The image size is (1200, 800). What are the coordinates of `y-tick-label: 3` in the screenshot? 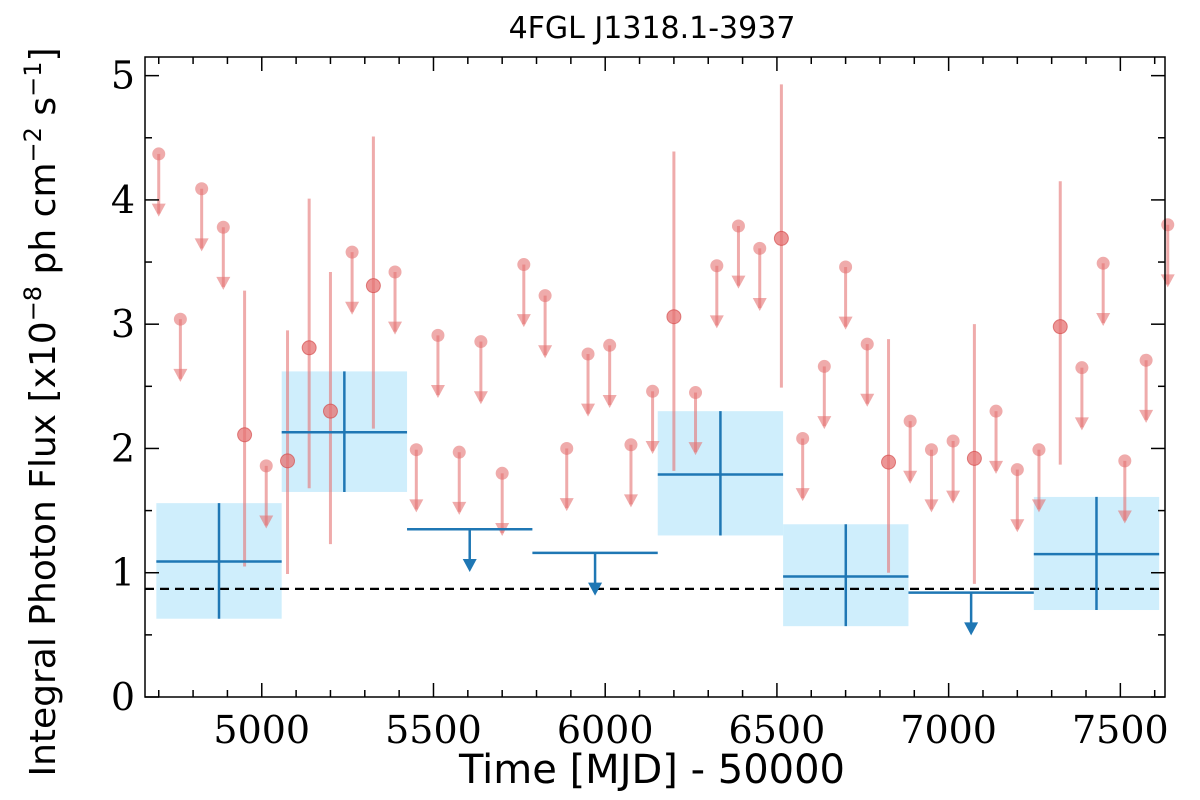 It's located at (123, 324).